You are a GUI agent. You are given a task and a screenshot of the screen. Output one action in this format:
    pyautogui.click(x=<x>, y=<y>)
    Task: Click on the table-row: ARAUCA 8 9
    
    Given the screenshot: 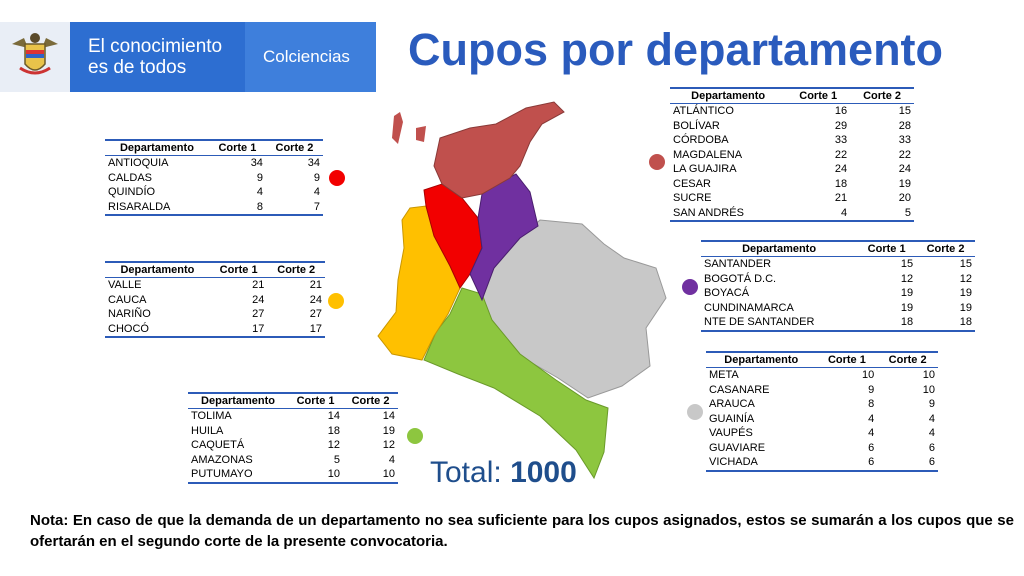 What is the action you would take?
    pyautogui.click(x=822, y=404)
    